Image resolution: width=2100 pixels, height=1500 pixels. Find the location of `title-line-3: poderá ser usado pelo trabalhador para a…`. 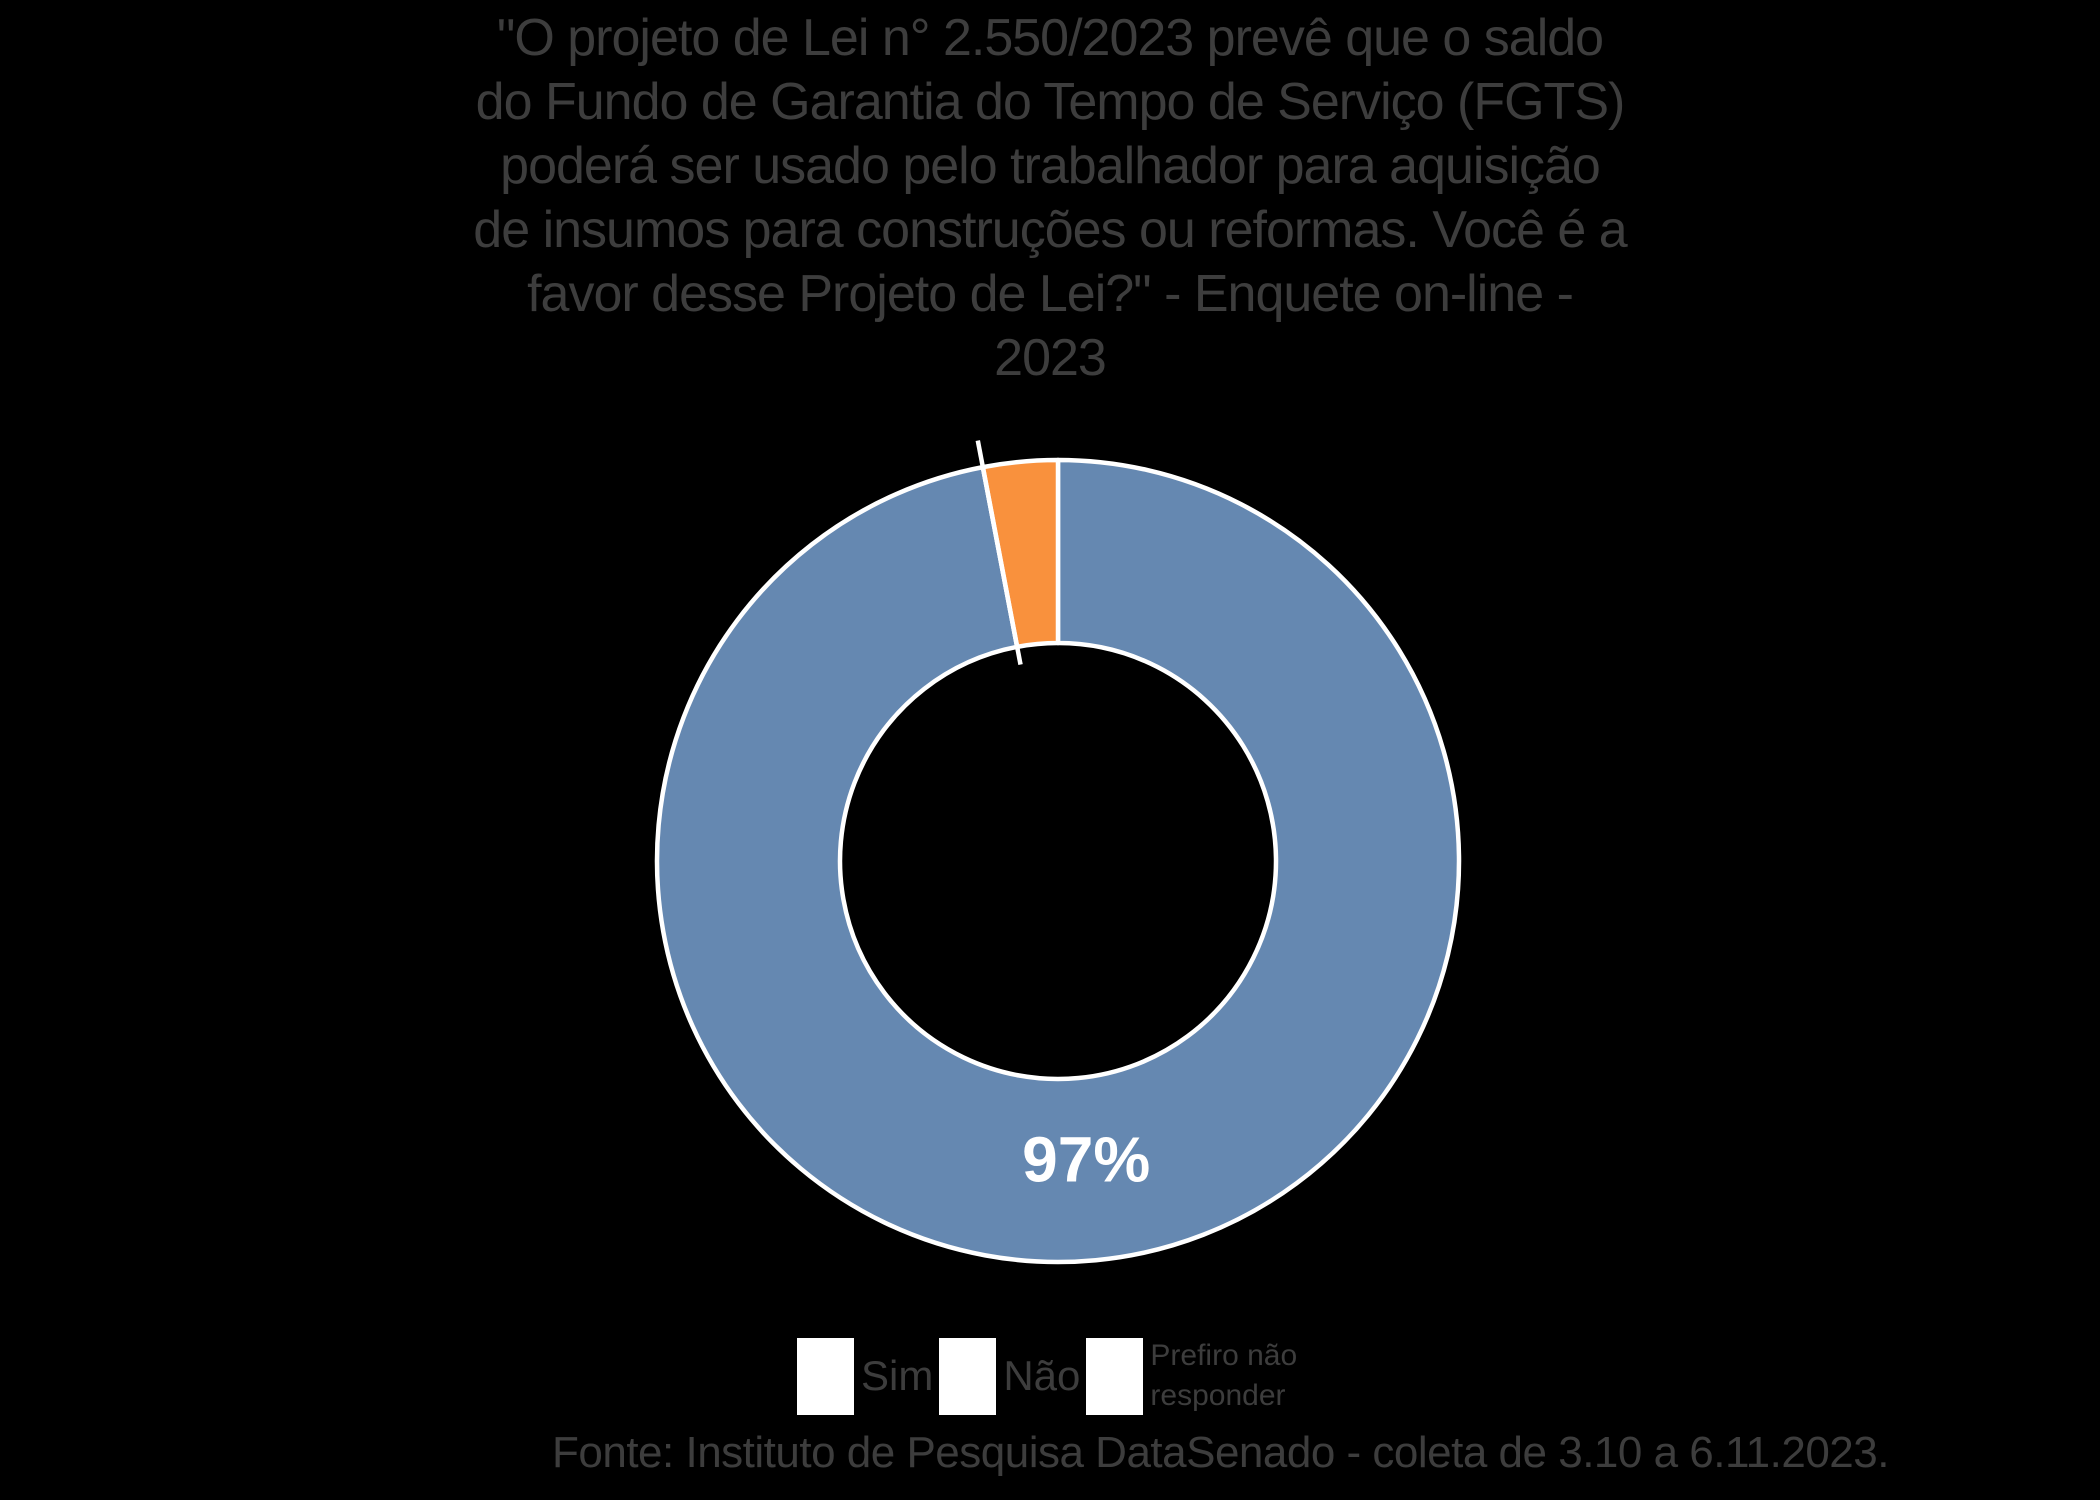

title-line-3: poderá ser usado pelo trabalhador para a… is located at coordinates (1050, 166).